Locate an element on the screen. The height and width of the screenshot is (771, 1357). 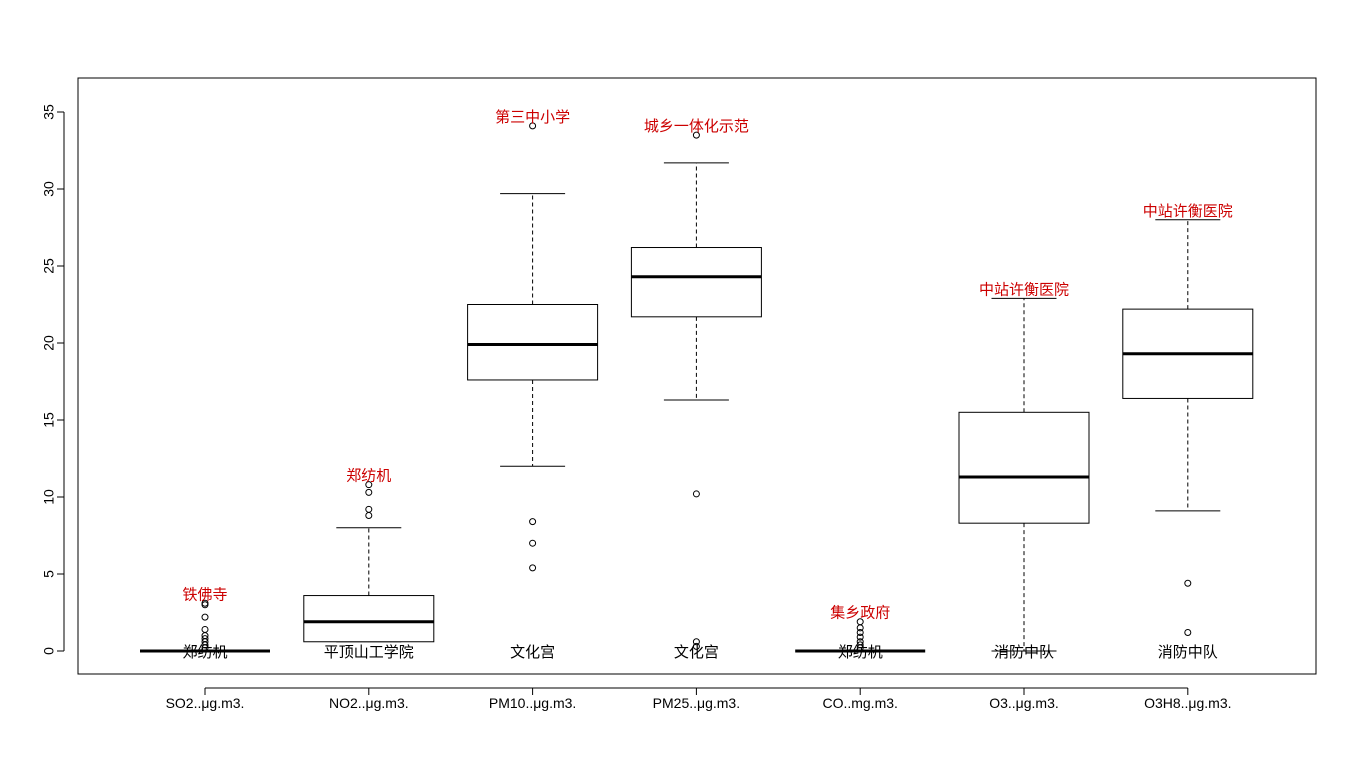
max-station-label: 郑纺机 is located at coordinates (368, 476).